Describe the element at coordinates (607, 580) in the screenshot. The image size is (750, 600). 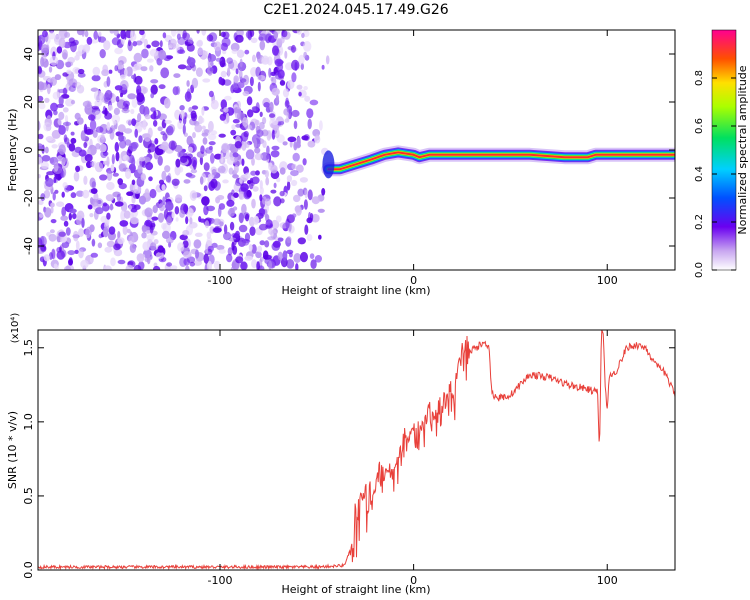
I see `x-tick-label: 100` at that location.